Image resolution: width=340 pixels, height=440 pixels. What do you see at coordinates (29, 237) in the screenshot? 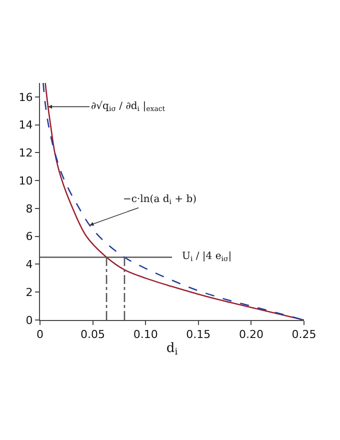
I see `y-tick-label: 6` at bounding box center [29, 237].